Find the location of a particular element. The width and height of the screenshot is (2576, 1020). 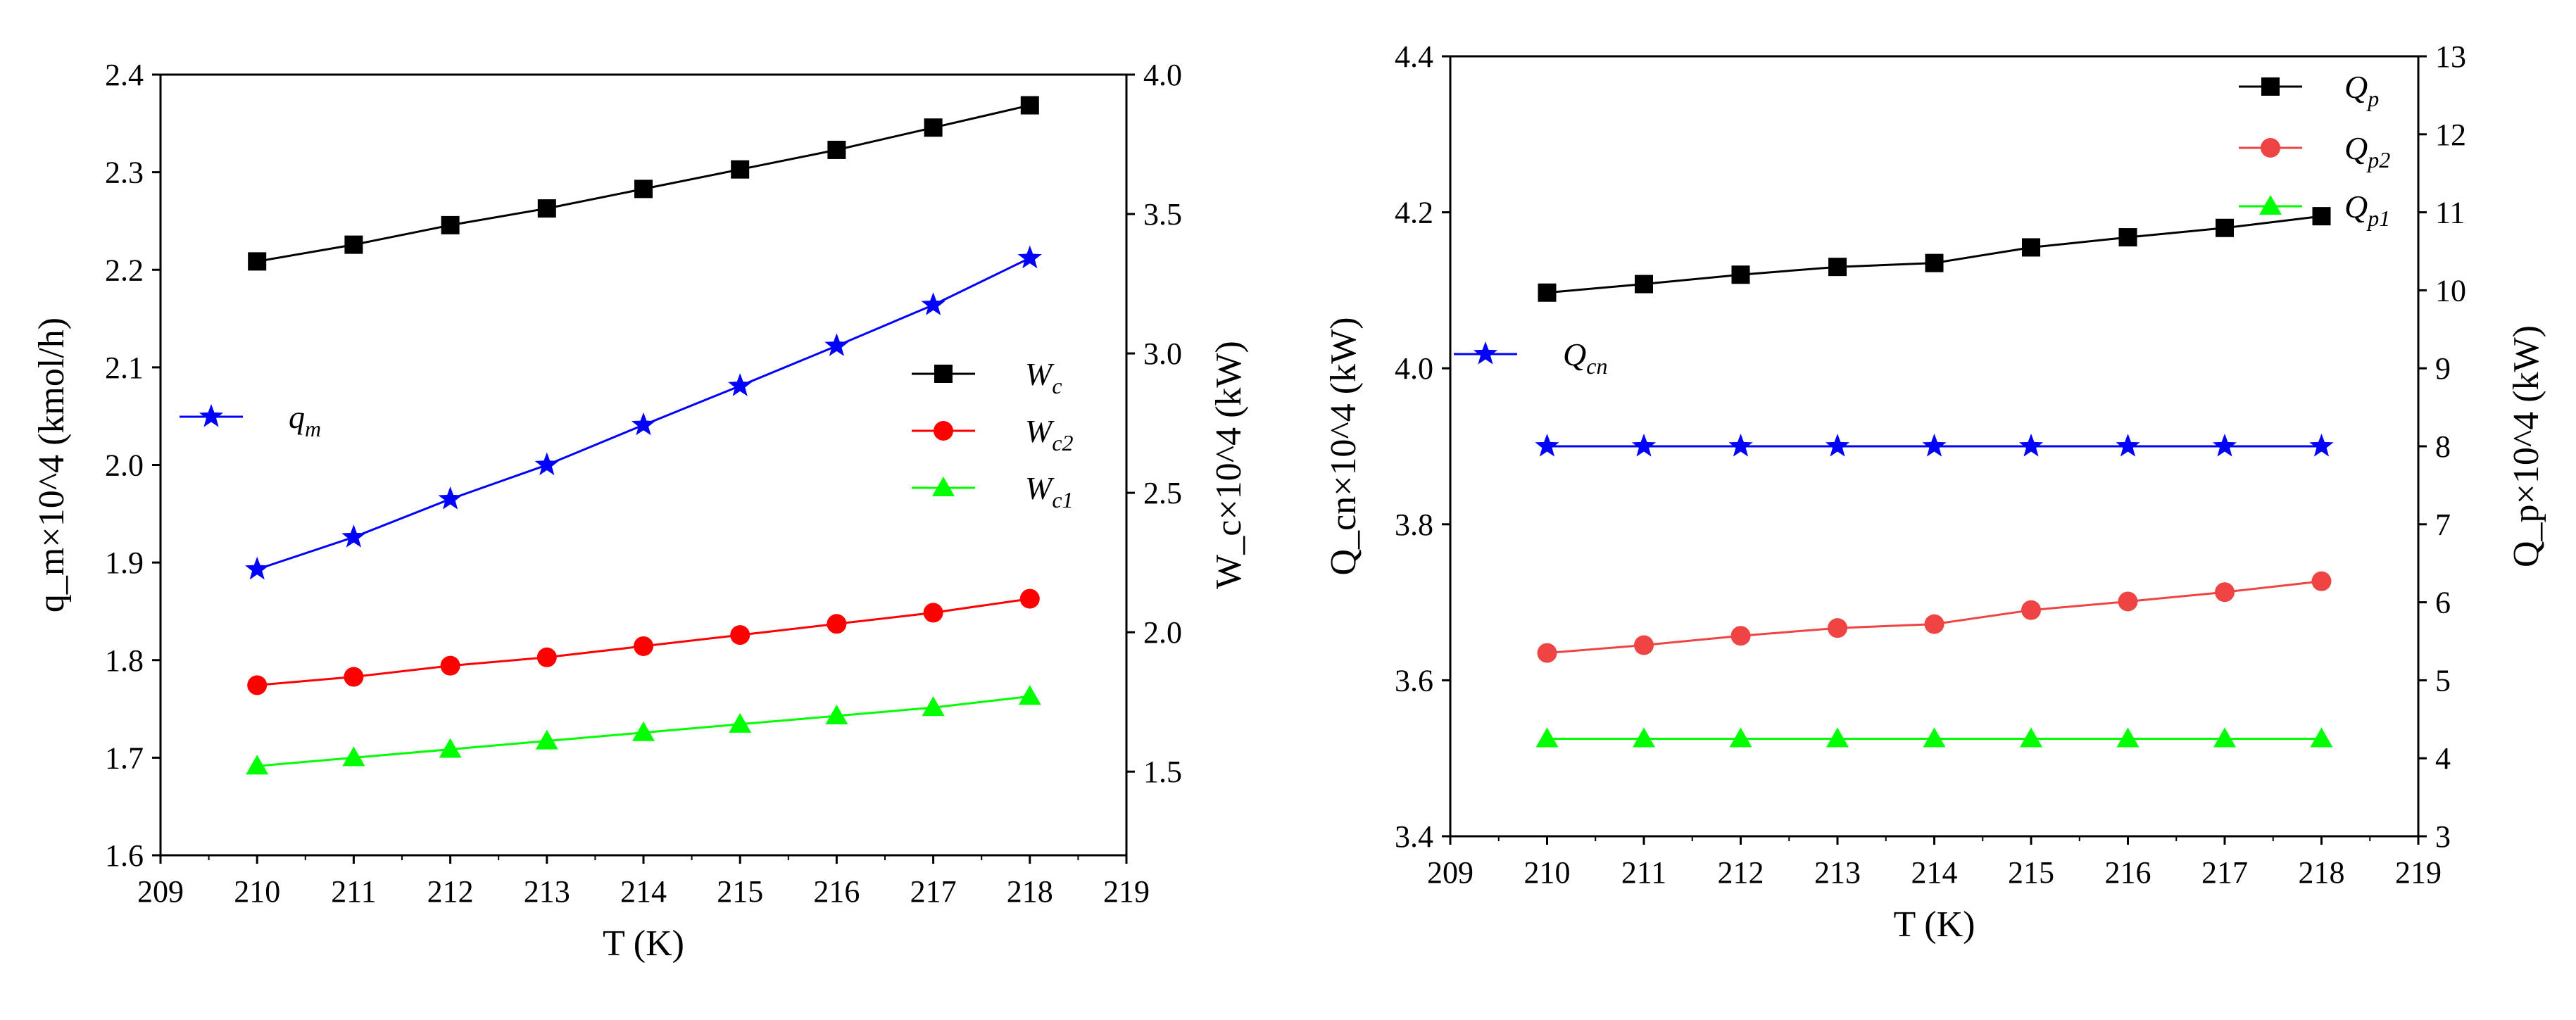

legend-label: Wc is located at coordinates (1043, 377).